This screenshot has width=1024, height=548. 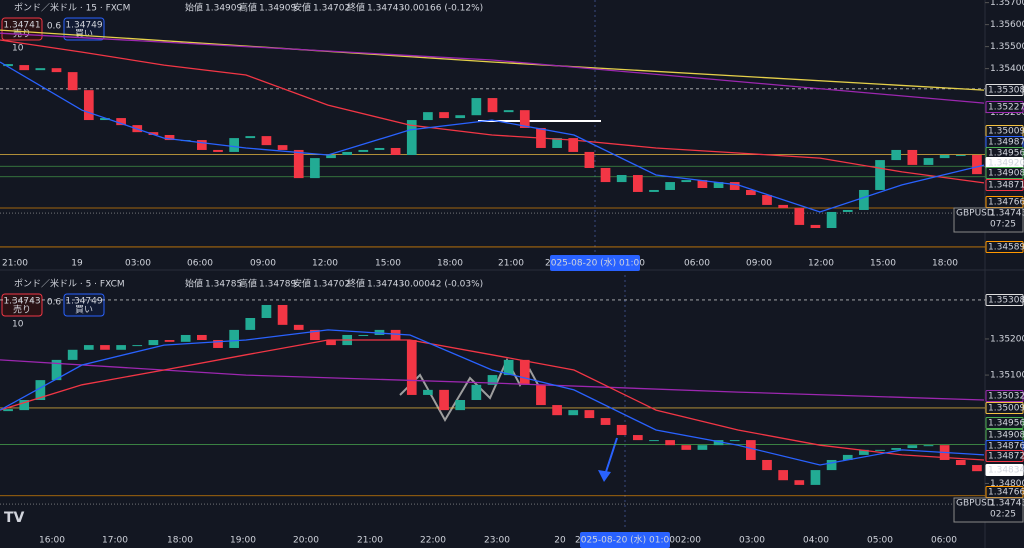 I want to click on ohlc-value: 1.34909, so click(x=277, y=9).